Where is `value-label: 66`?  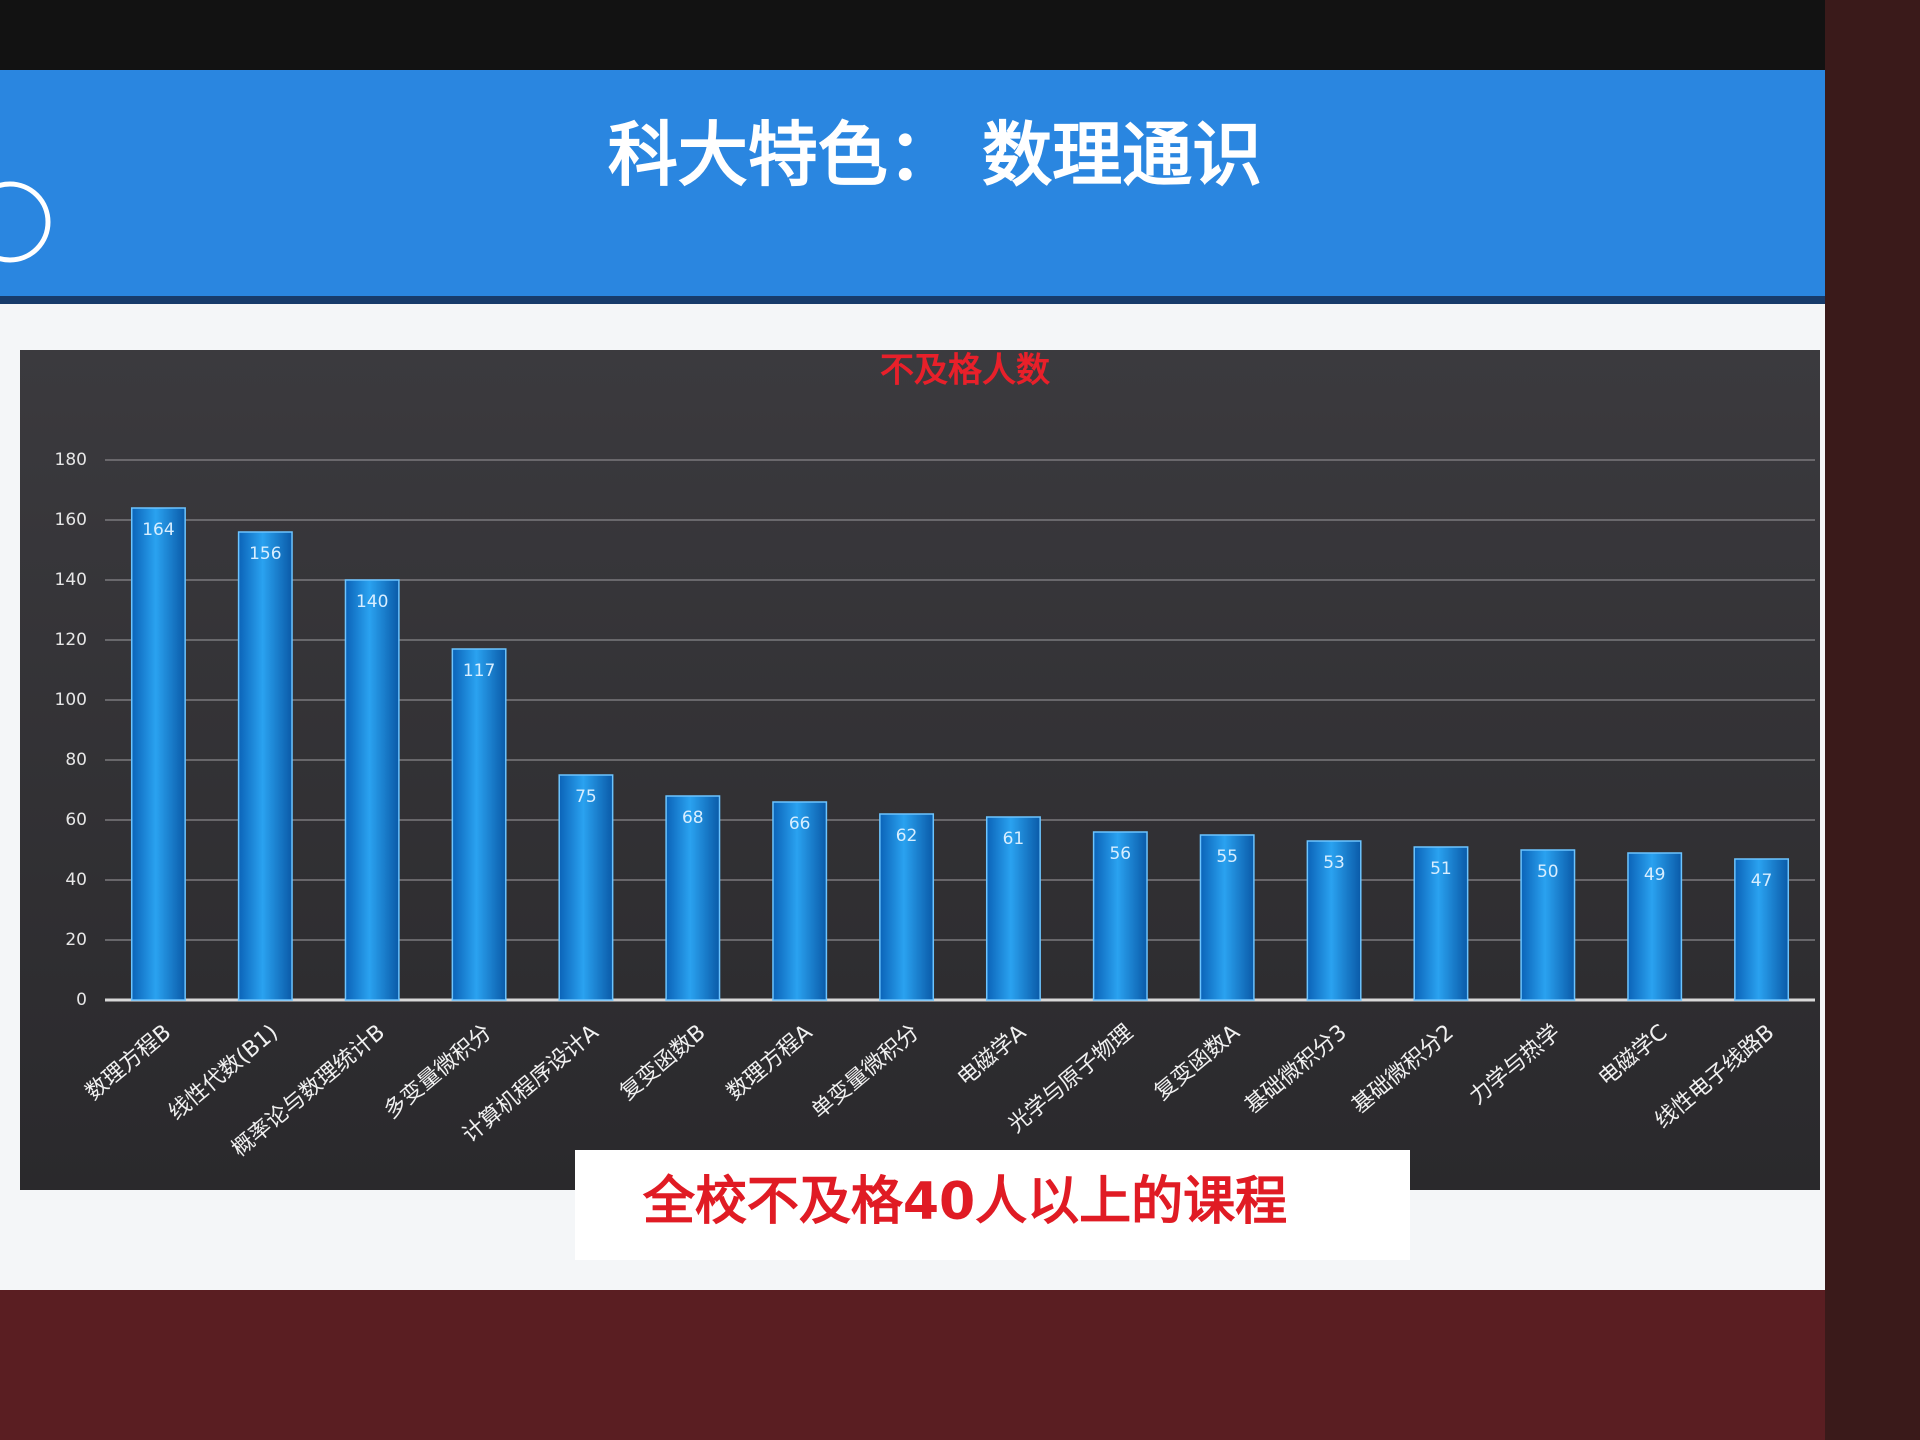 value-label: 66 is located at coordinates (800, 824).